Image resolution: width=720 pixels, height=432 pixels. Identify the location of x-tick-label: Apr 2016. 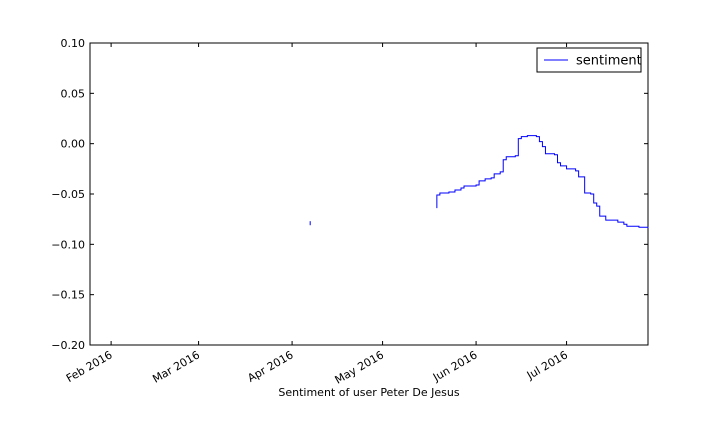
(270, 366).